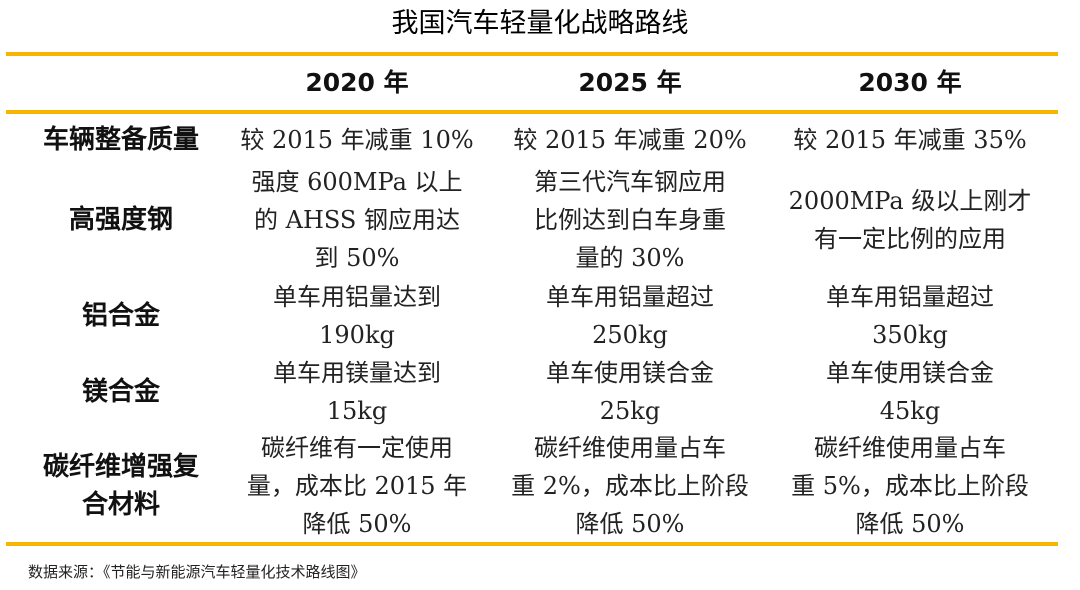 The image size is (1080, 590). I want to click on table-cell: 2000MPa 级以上刚才 有一定比例的应用, so click(910, 220).